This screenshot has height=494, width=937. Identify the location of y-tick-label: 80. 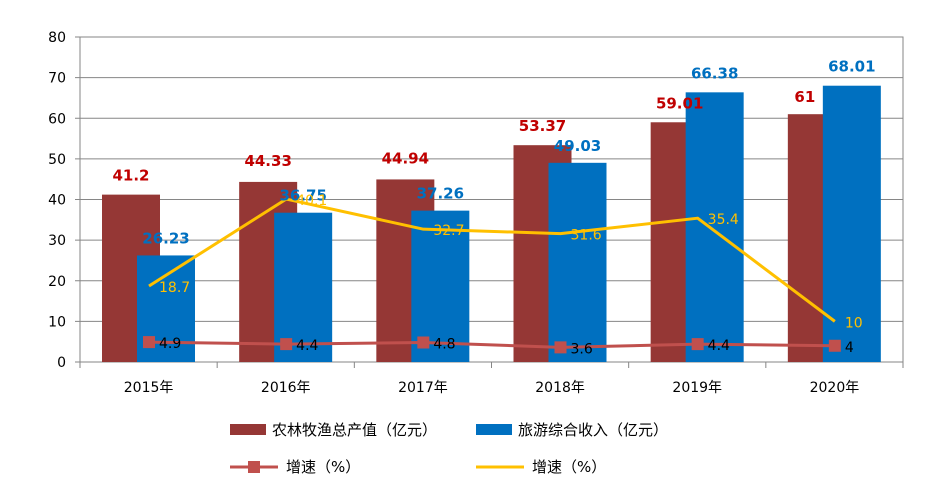
(57, 38).